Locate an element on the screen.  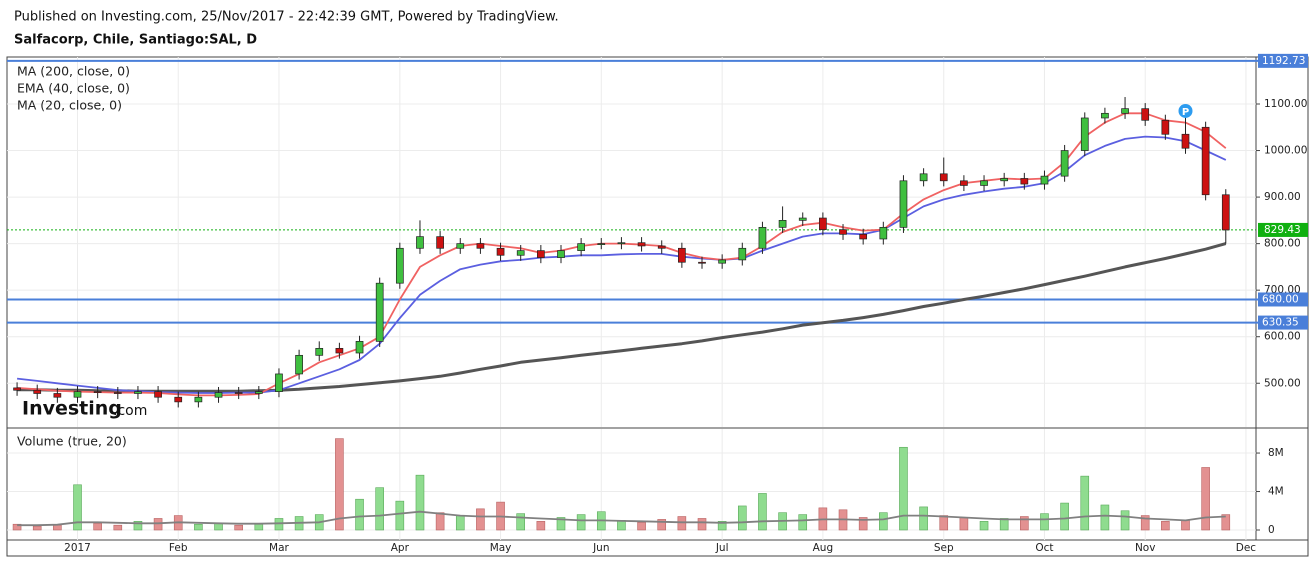
symbol-title: Salfacorp, Chile, Santiago:SAL, D is located at coordinates (135, 40).